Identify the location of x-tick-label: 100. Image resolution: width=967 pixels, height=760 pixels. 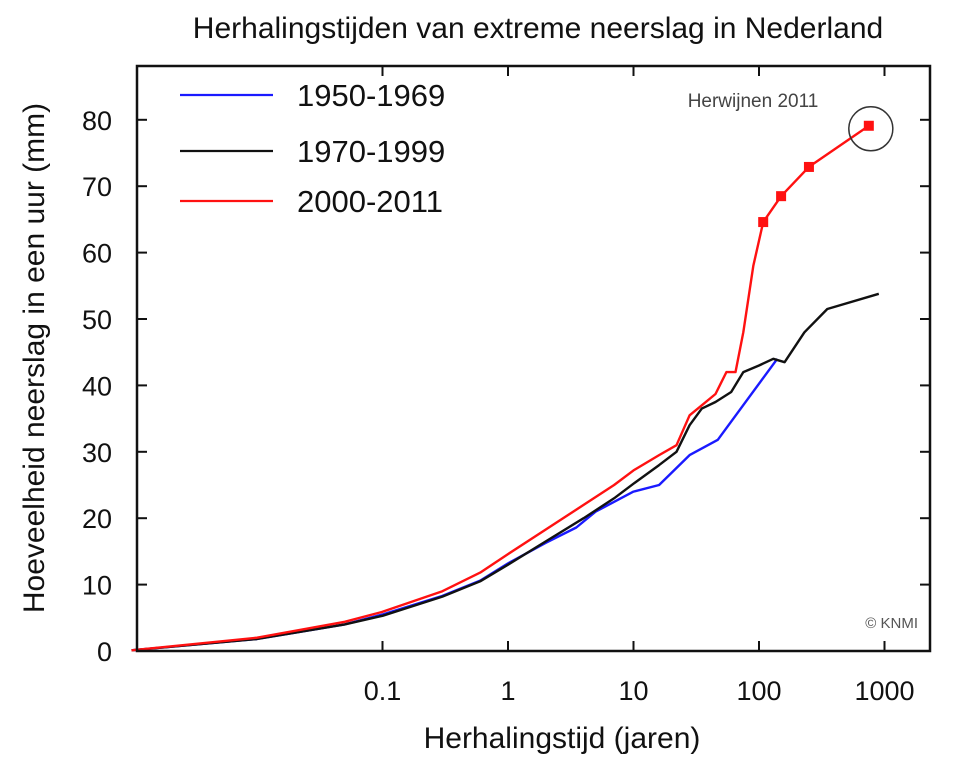
(758, 691).